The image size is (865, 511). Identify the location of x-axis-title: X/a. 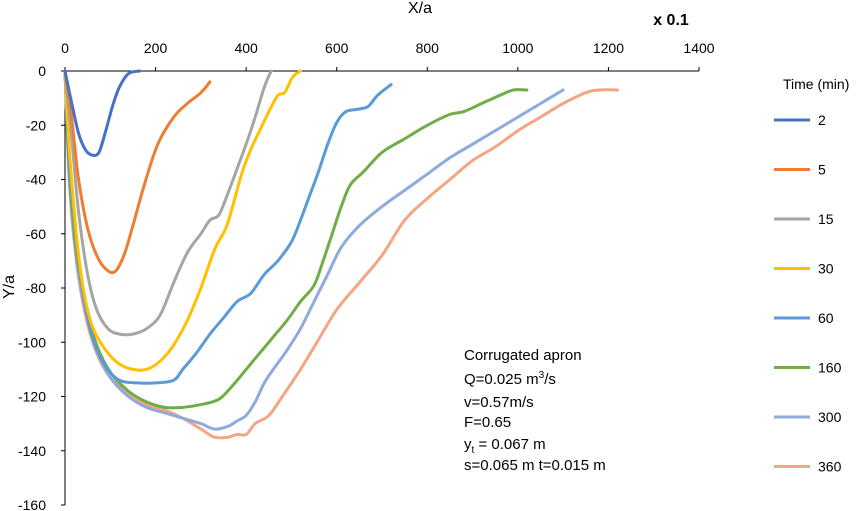
(420, 8).